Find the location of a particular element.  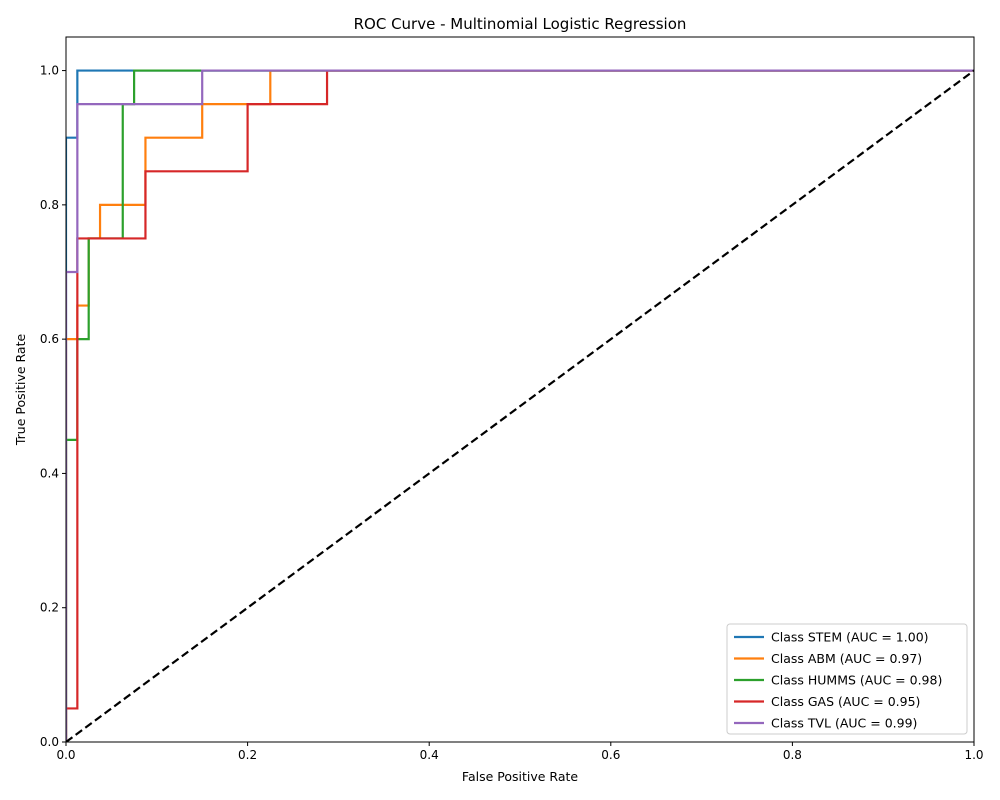

x-tick-label: 0.4 is located at coordinates (429, 755).